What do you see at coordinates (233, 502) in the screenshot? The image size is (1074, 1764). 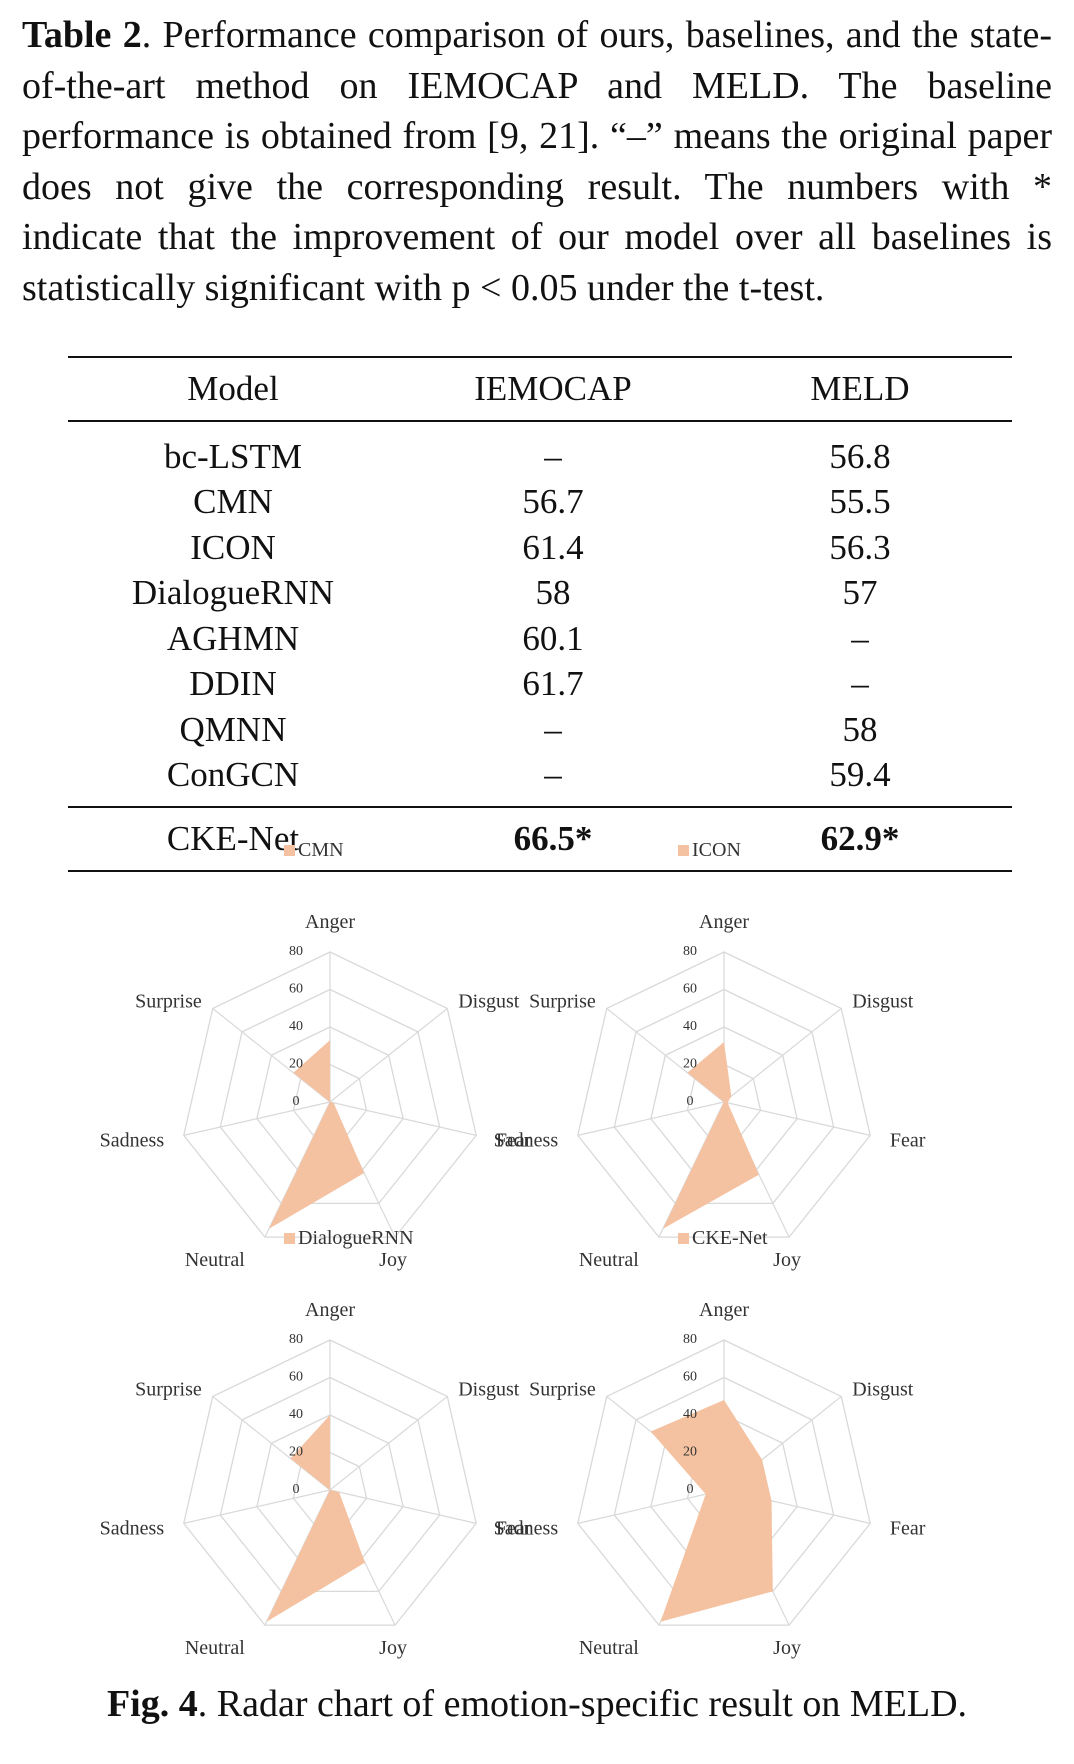 I see `model-cell: CMN` at bounding box center [233, 502].